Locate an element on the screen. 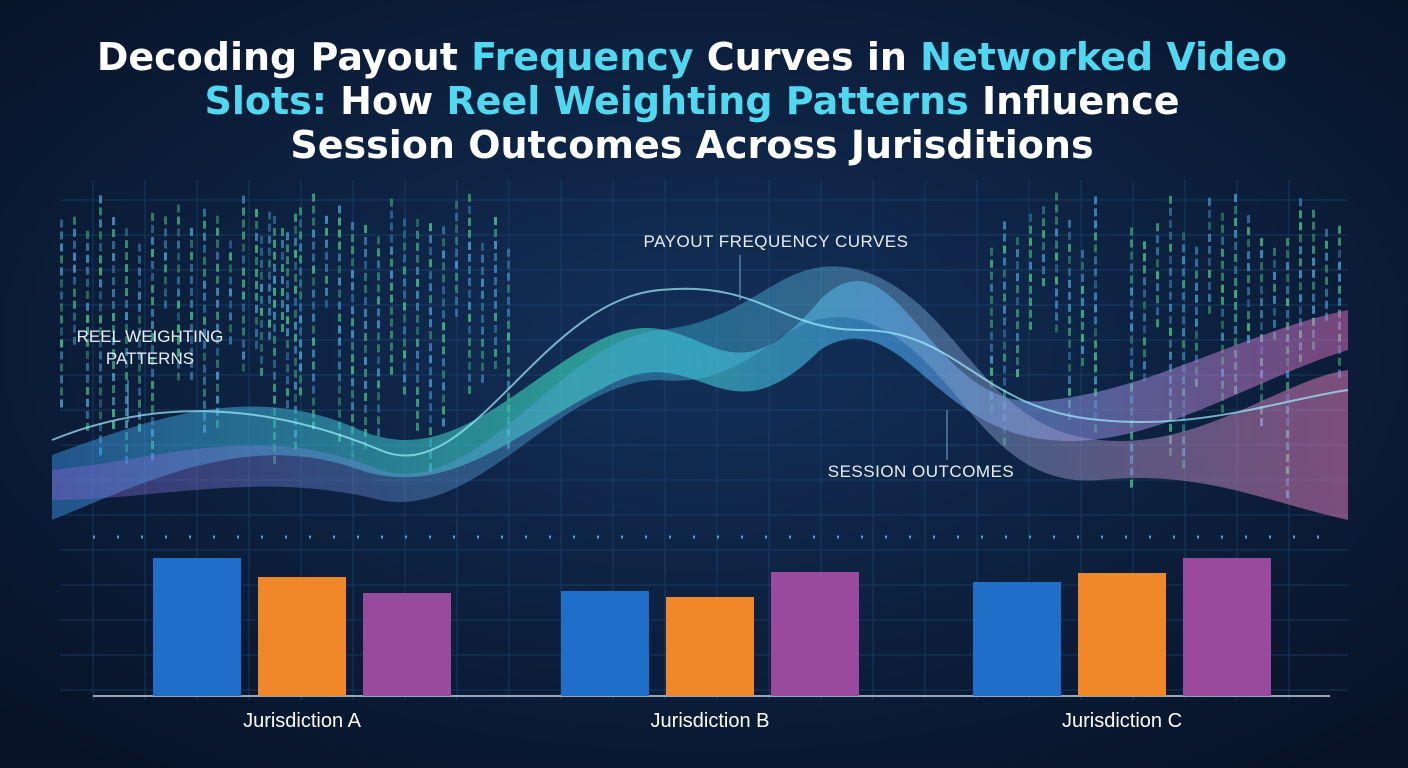  annotation: REEL WEIGHTING PATTERNS is located at coordinates (150, 347).